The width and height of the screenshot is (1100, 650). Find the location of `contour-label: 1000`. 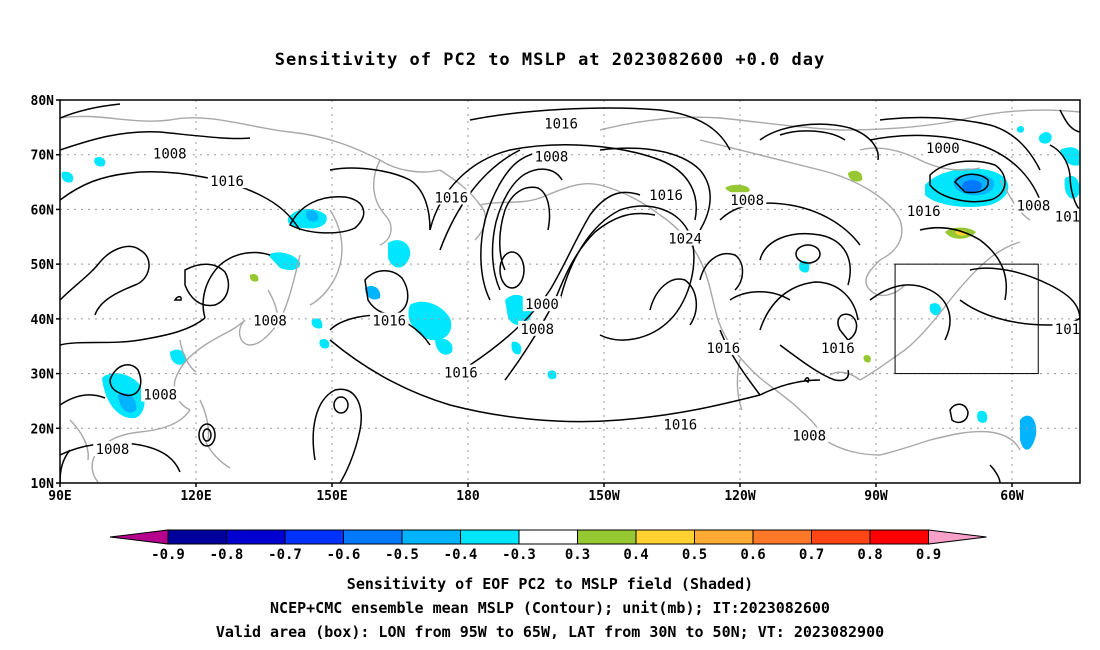

contour-label: 1000 is located at coordinates (542, 305).